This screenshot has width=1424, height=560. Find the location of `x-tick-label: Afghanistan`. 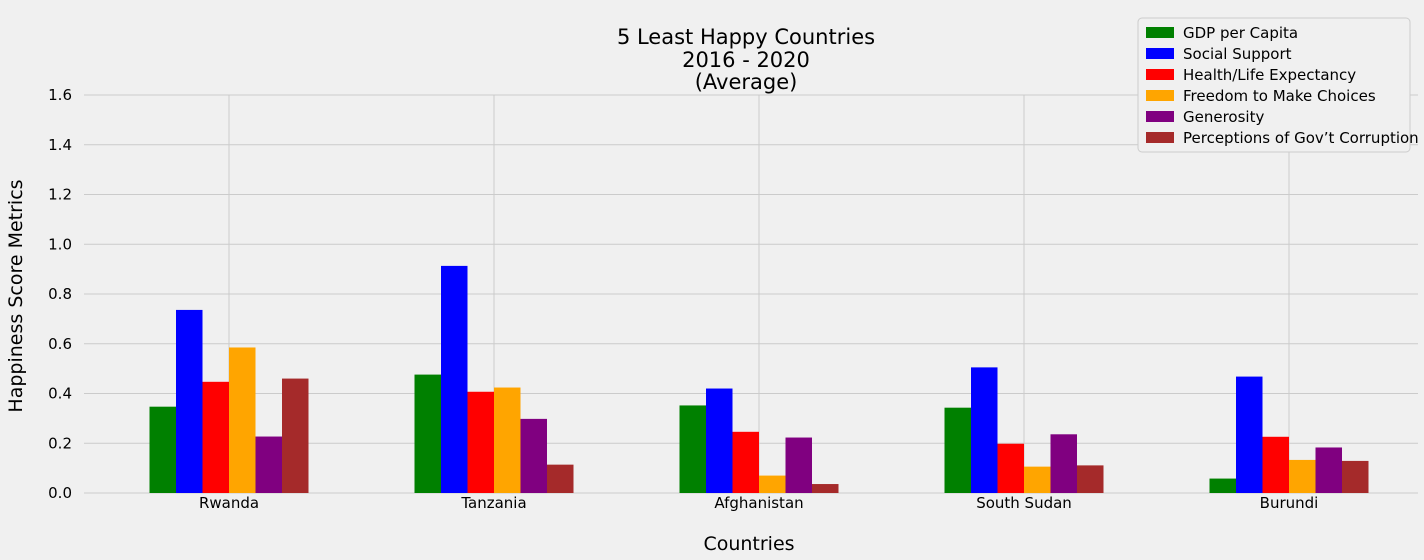

x-tick-label: Afghanistan is located at coordinates (758, 503).